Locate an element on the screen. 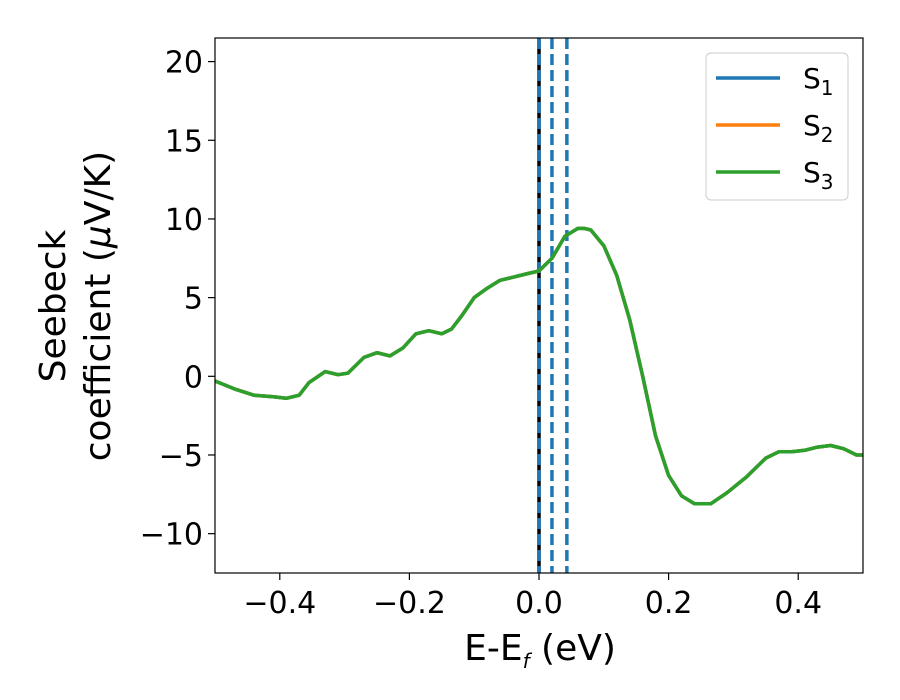  x-tick-label-2: 0.0 is located at coordinates (539, 603).